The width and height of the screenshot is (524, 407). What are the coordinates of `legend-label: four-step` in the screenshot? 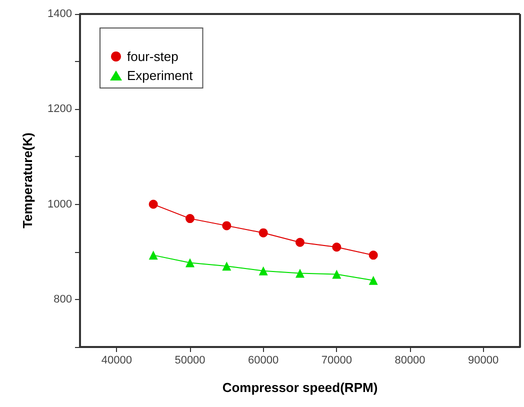 It's located at (152, 56).